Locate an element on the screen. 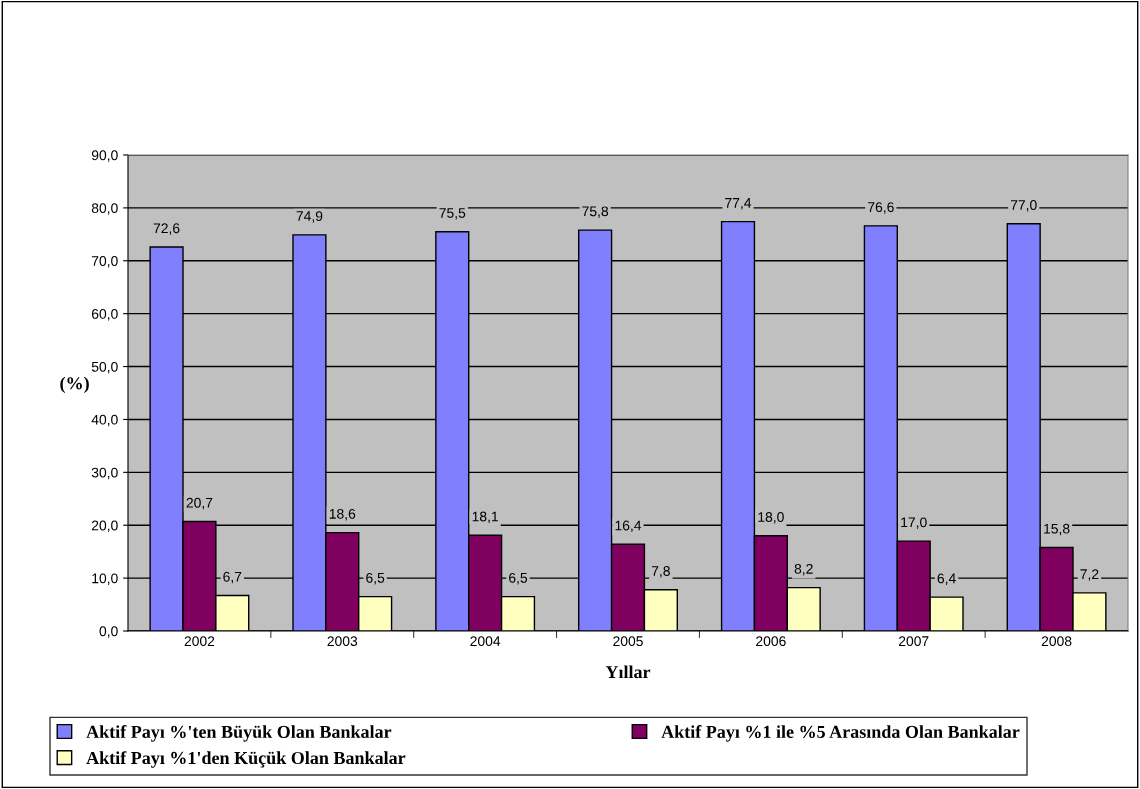 This screenshot has height=789, width=1140. data-label: 77,4 is located at coordinates (738, 204).